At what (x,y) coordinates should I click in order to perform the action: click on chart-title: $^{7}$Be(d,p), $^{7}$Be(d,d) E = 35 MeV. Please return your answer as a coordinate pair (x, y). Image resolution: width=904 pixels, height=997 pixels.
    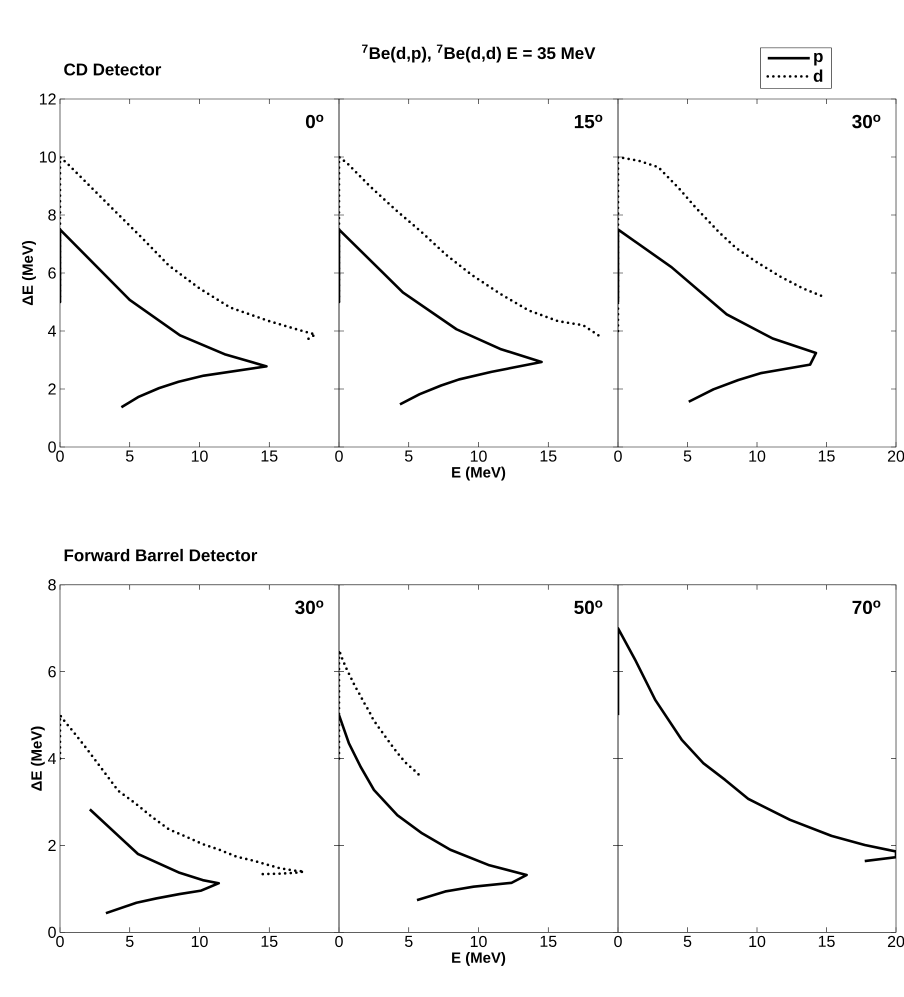
    Looking at the image, I should click on (479, 53).